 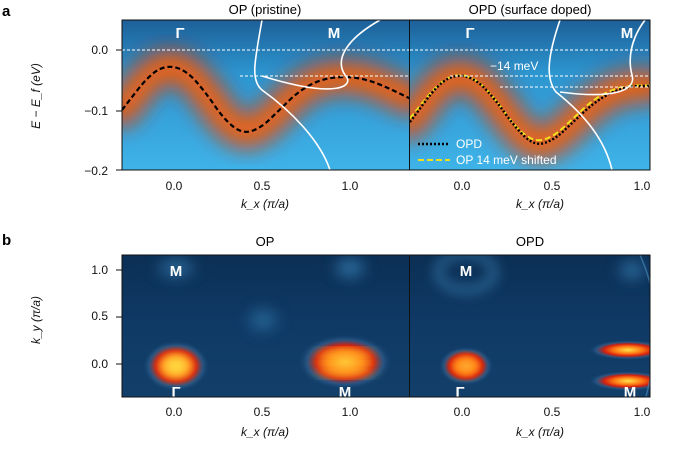 What do you see at coordinates (265, 9) in the screenshot?
I see `panel-a-left-title: OP (pristine)` at bounding box center [265, 9].